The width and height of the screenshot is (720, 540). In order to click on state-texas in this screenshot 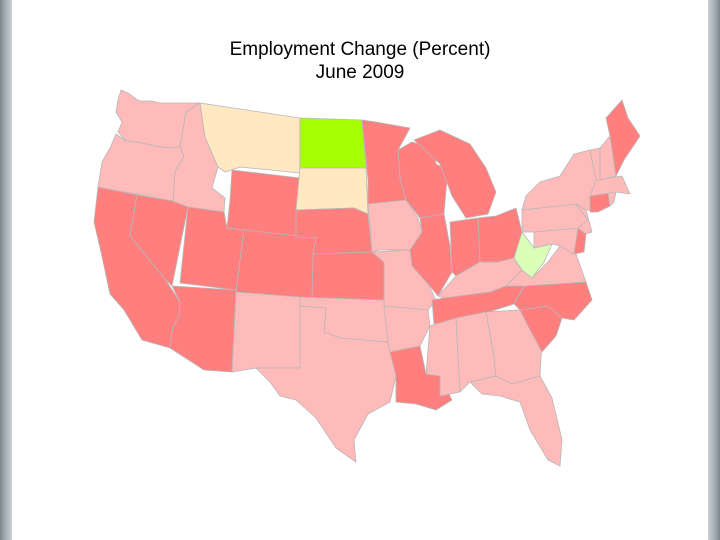, I will do `click(326, 384)`.